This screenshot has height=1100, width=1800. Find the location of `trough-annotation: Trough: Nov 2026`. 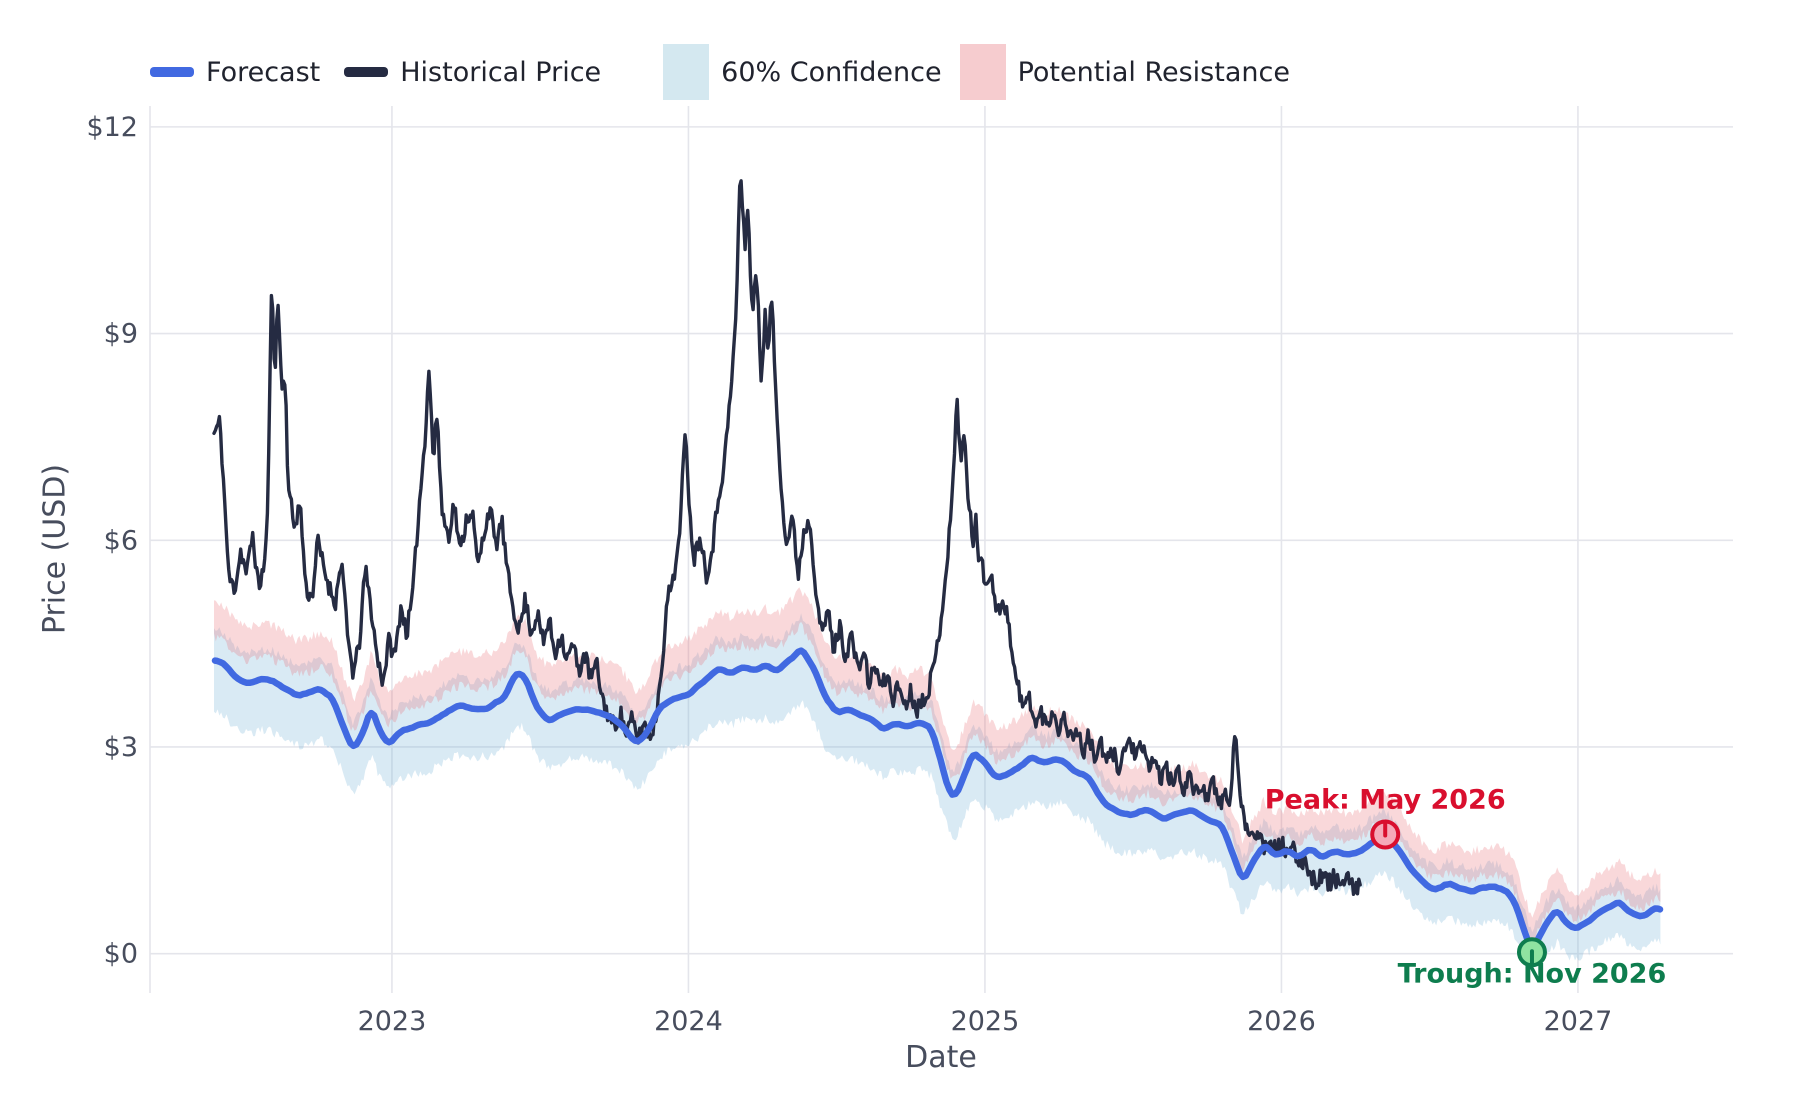

trough-annotation: Trough: Nov 2026 is located at coordinates (1532, 973).